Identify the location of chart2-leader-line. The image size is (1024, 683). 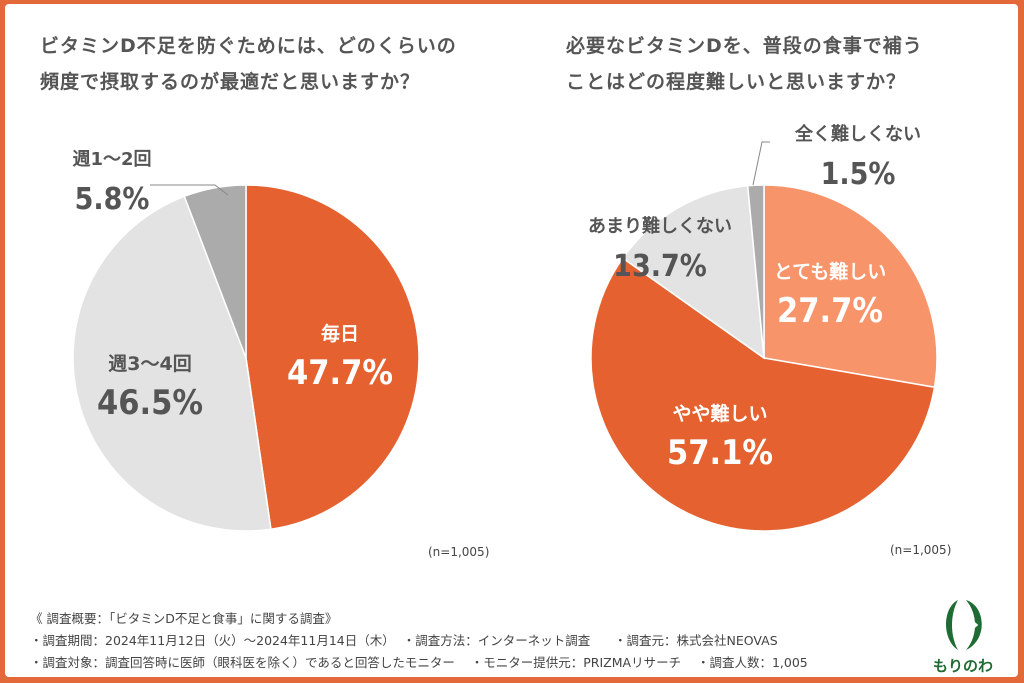
(761, 163).